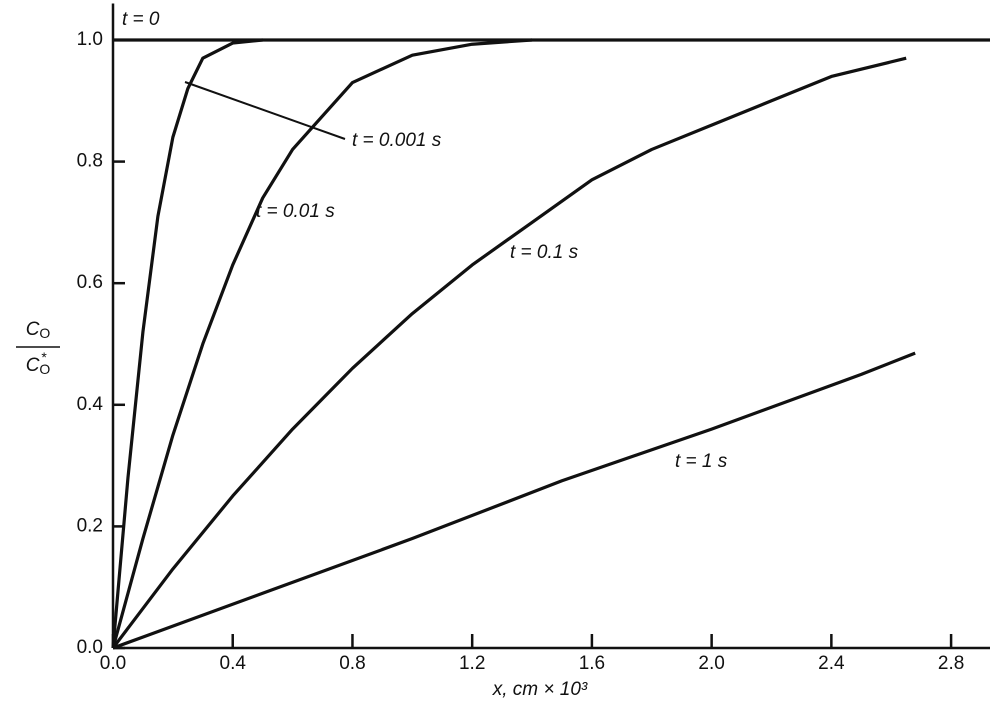  I want to click on y-tick-label: 1.0, so click(90, 39).